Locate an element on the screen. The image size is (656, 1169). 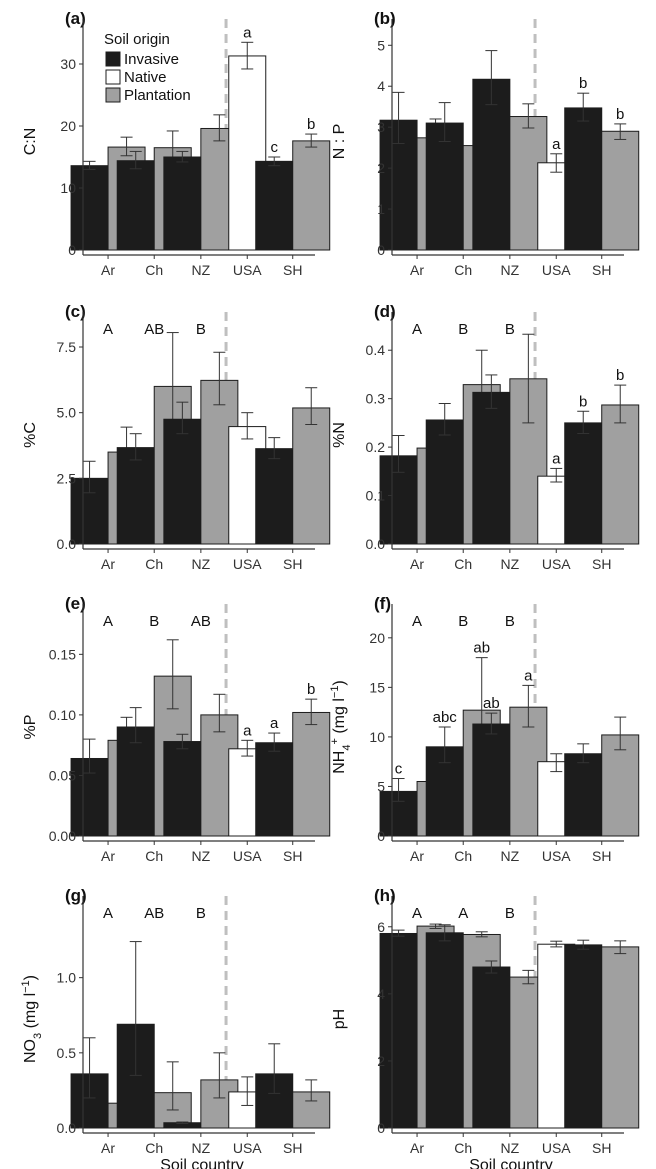
y-tick-label: 10 is located at coordinates (68, 188).